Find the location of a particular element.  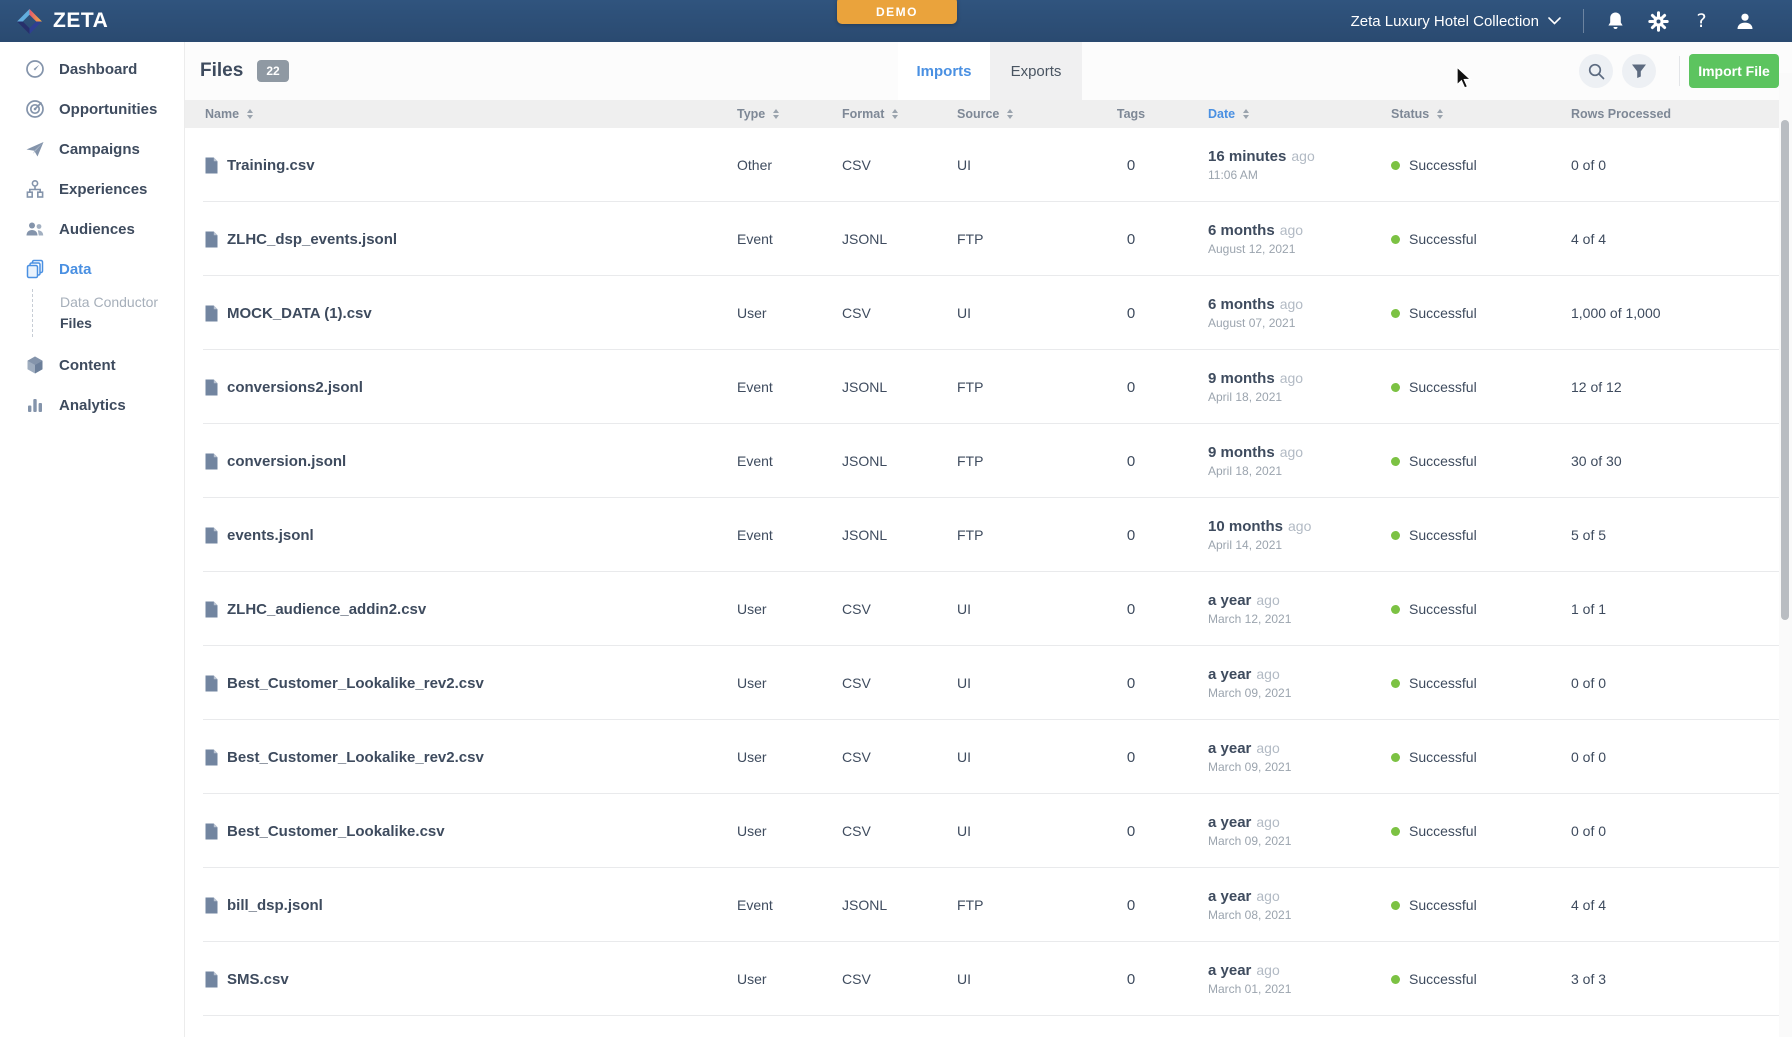

file-type: Other is located at coordinates (755, 165).